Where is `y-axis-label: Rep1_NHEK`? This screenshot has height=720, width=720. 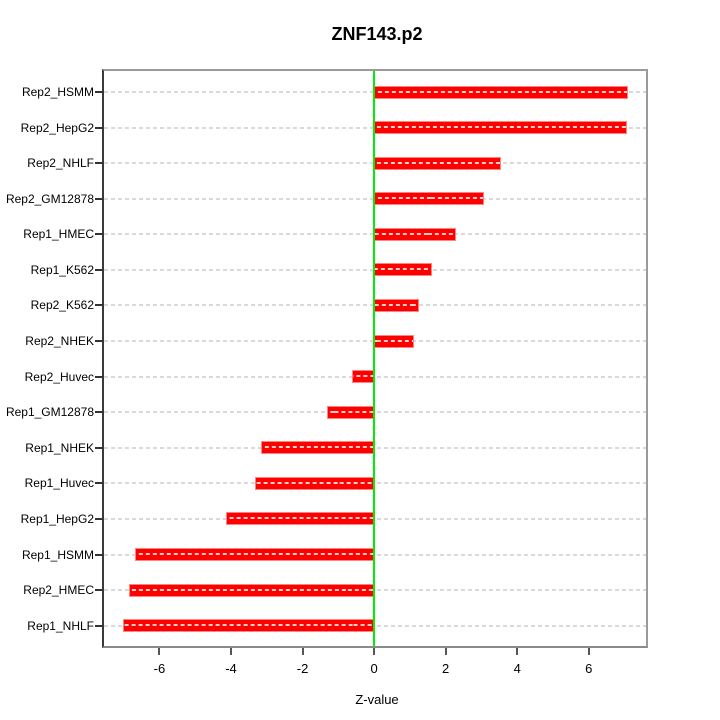 y-axis-label: Rep1_NHEK is located at coordinates (59, 447).